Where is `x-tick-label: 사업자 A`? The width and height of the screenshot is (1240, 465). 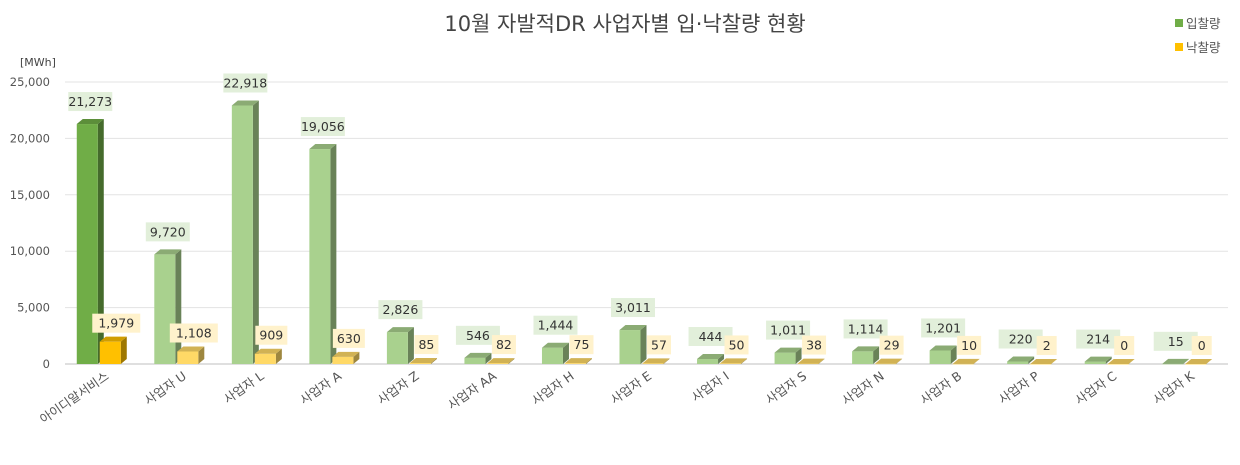
x-tick-label: 사업자 A is located at coordinates (320, 388).